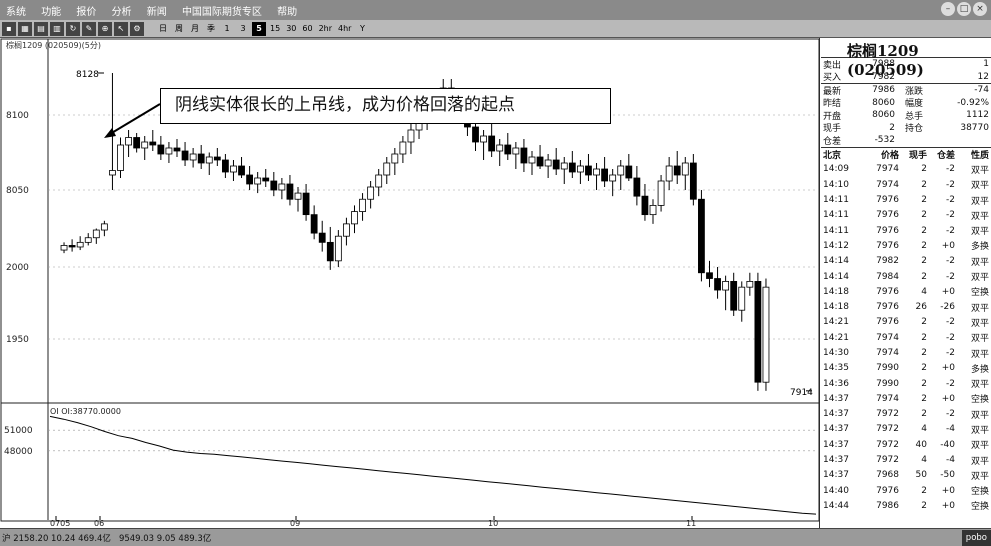 The height and width of the screenshot is (546, 991). I want to click on cursor-icon: ↖, so click(121, 28).